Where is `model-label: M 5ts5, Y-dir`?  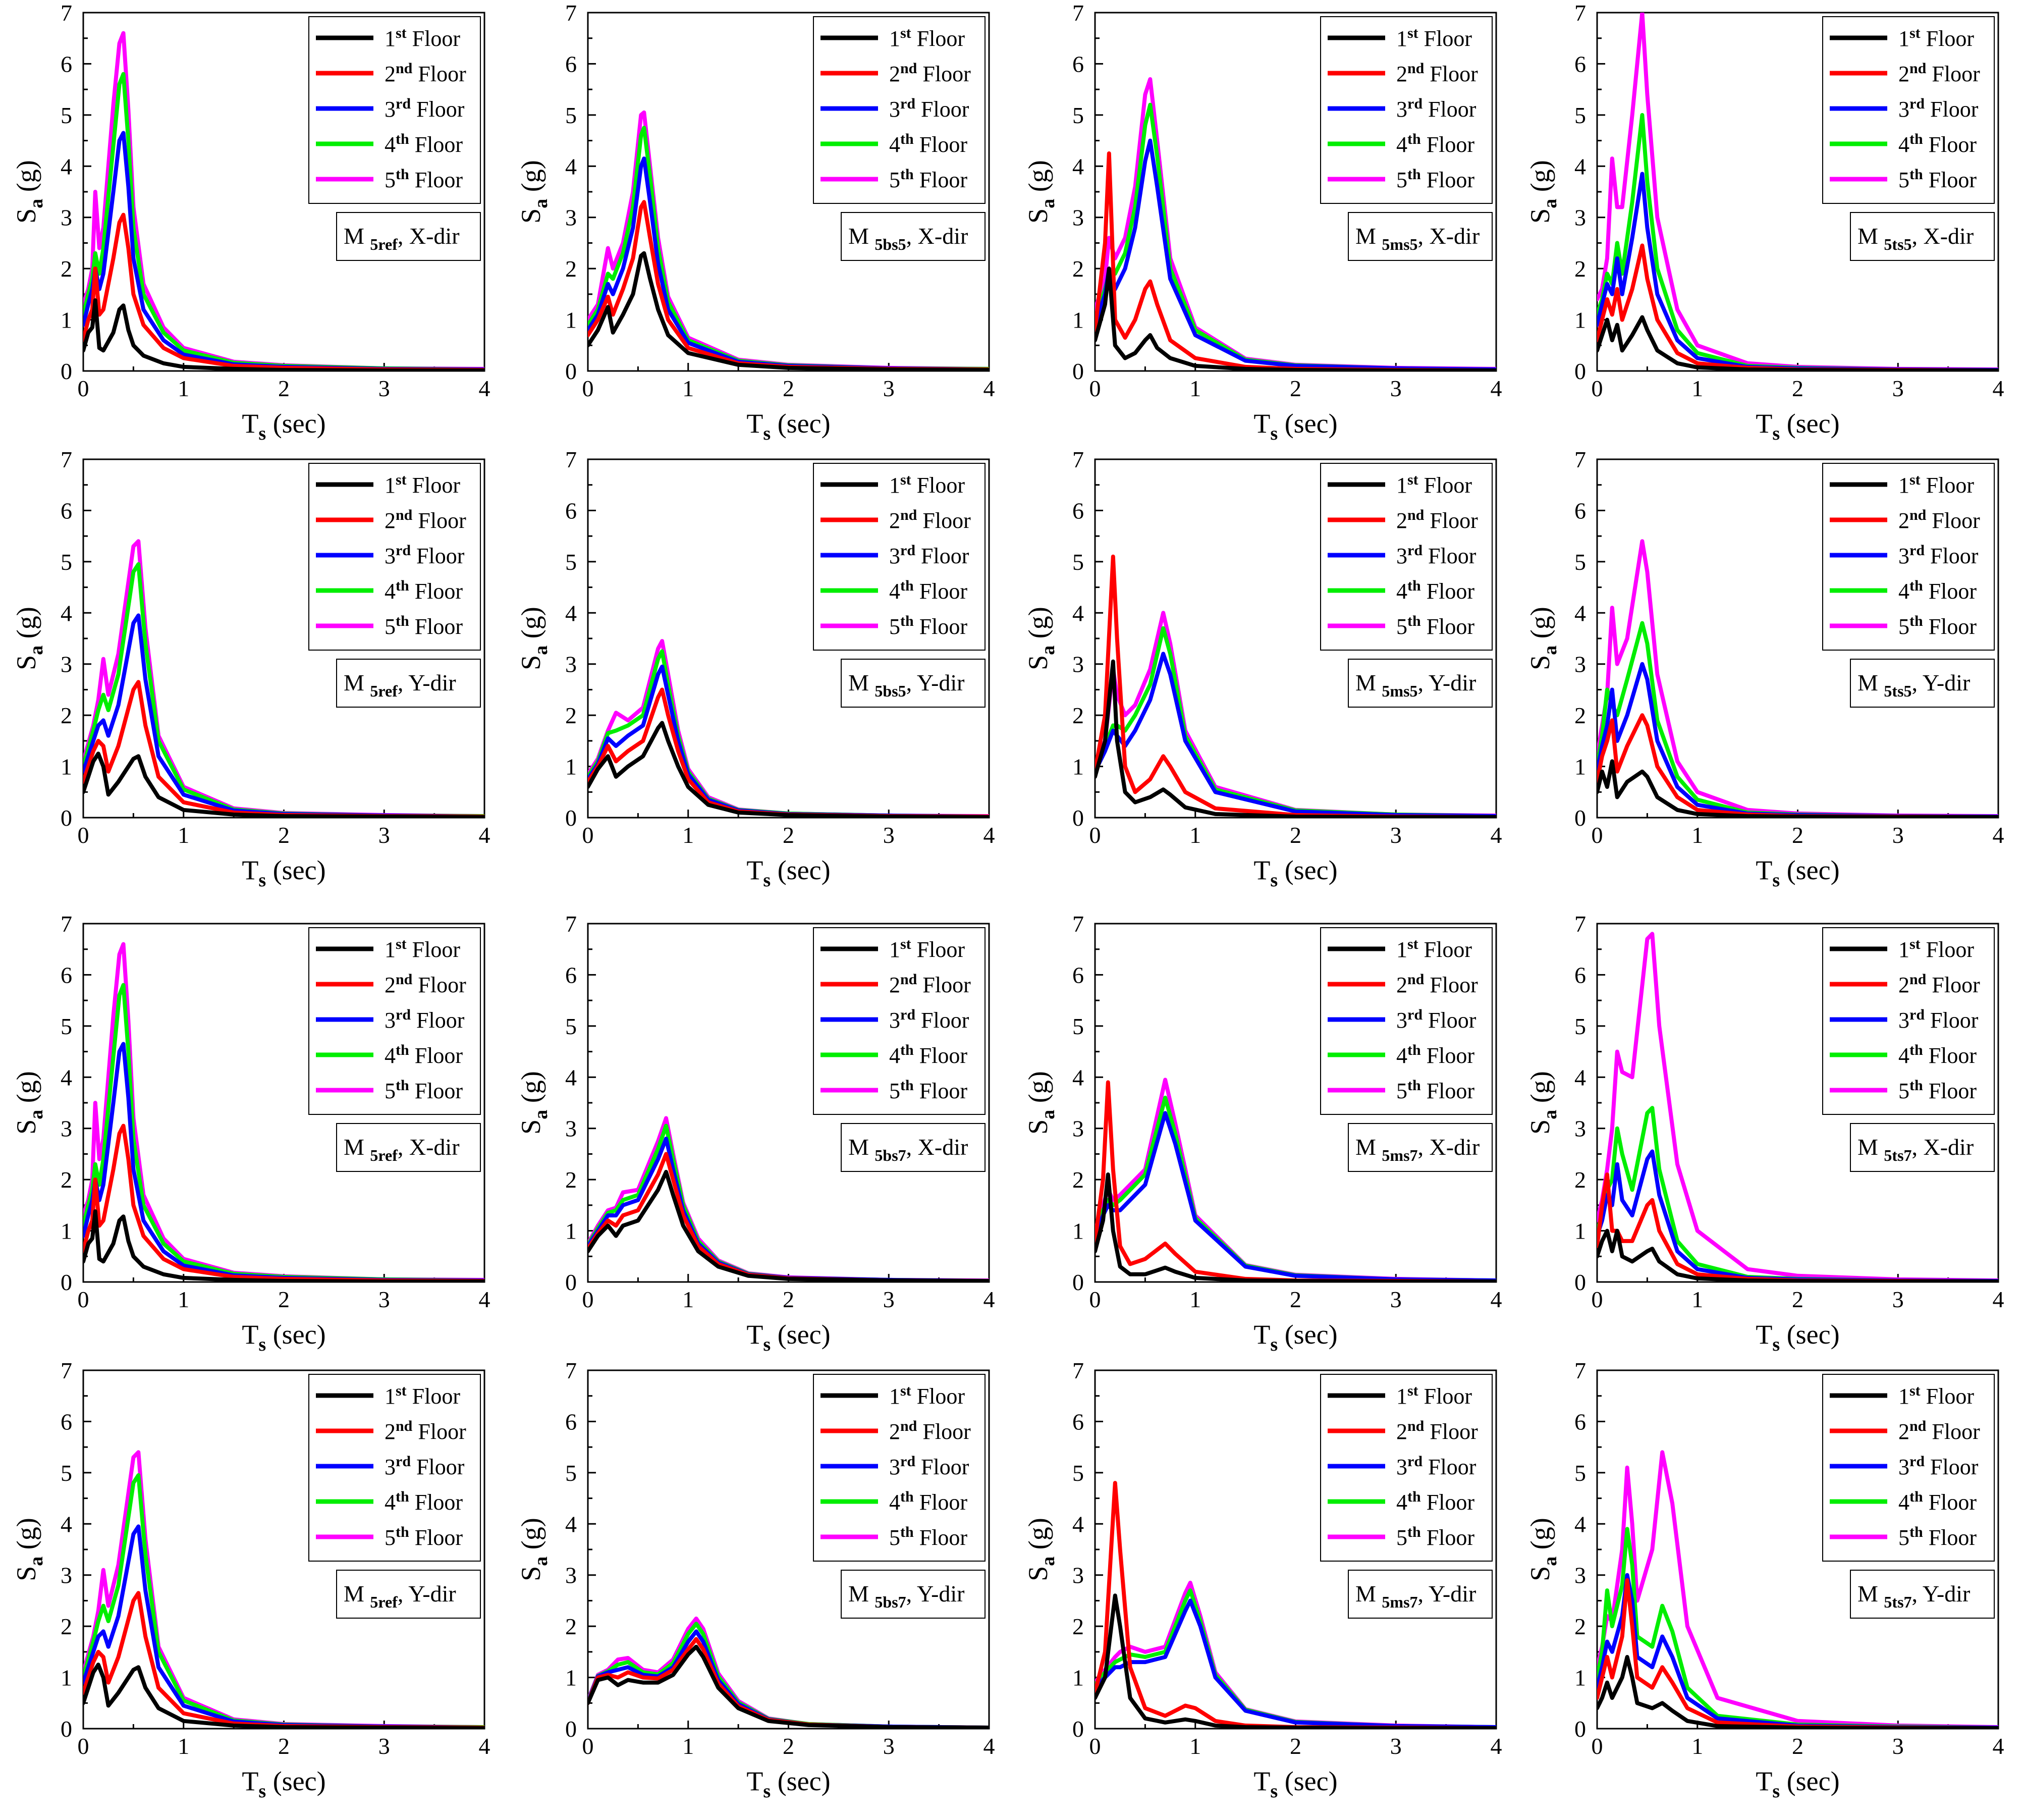
model-label: M 5ts5, Y-dir is located at coordinates (1913, 685).